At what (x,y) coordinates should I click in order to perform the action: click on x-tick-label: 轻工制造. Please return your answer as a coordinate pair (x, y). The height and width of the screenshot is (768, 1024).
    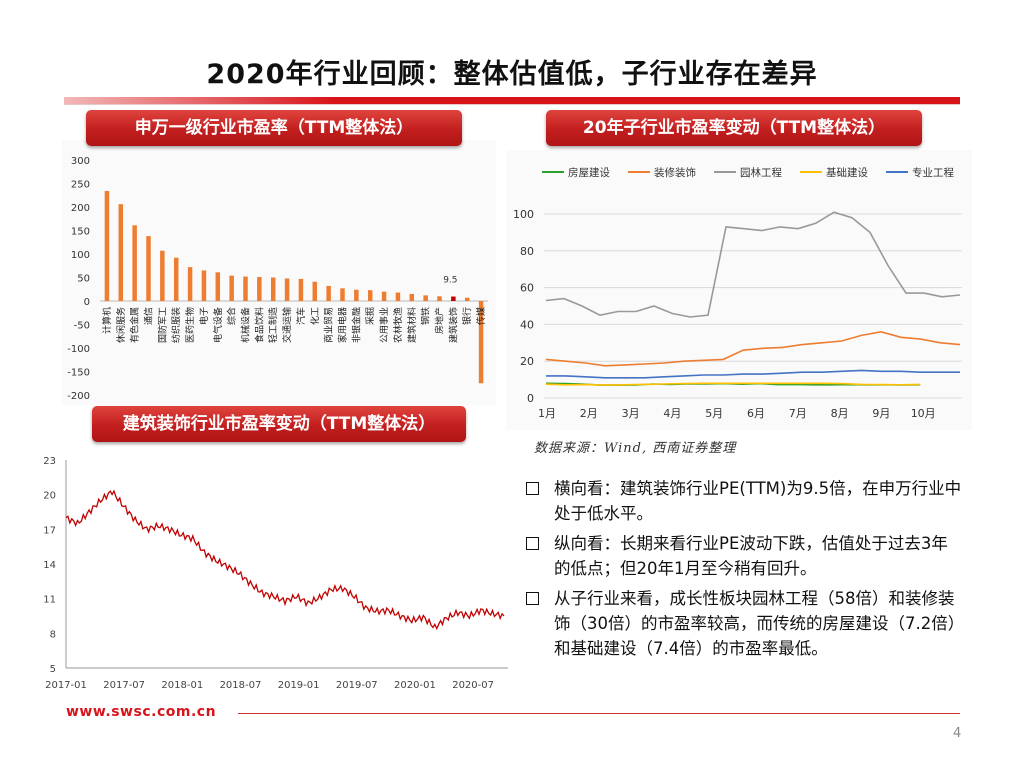
    Looking at the image, I should click on (273, 325).